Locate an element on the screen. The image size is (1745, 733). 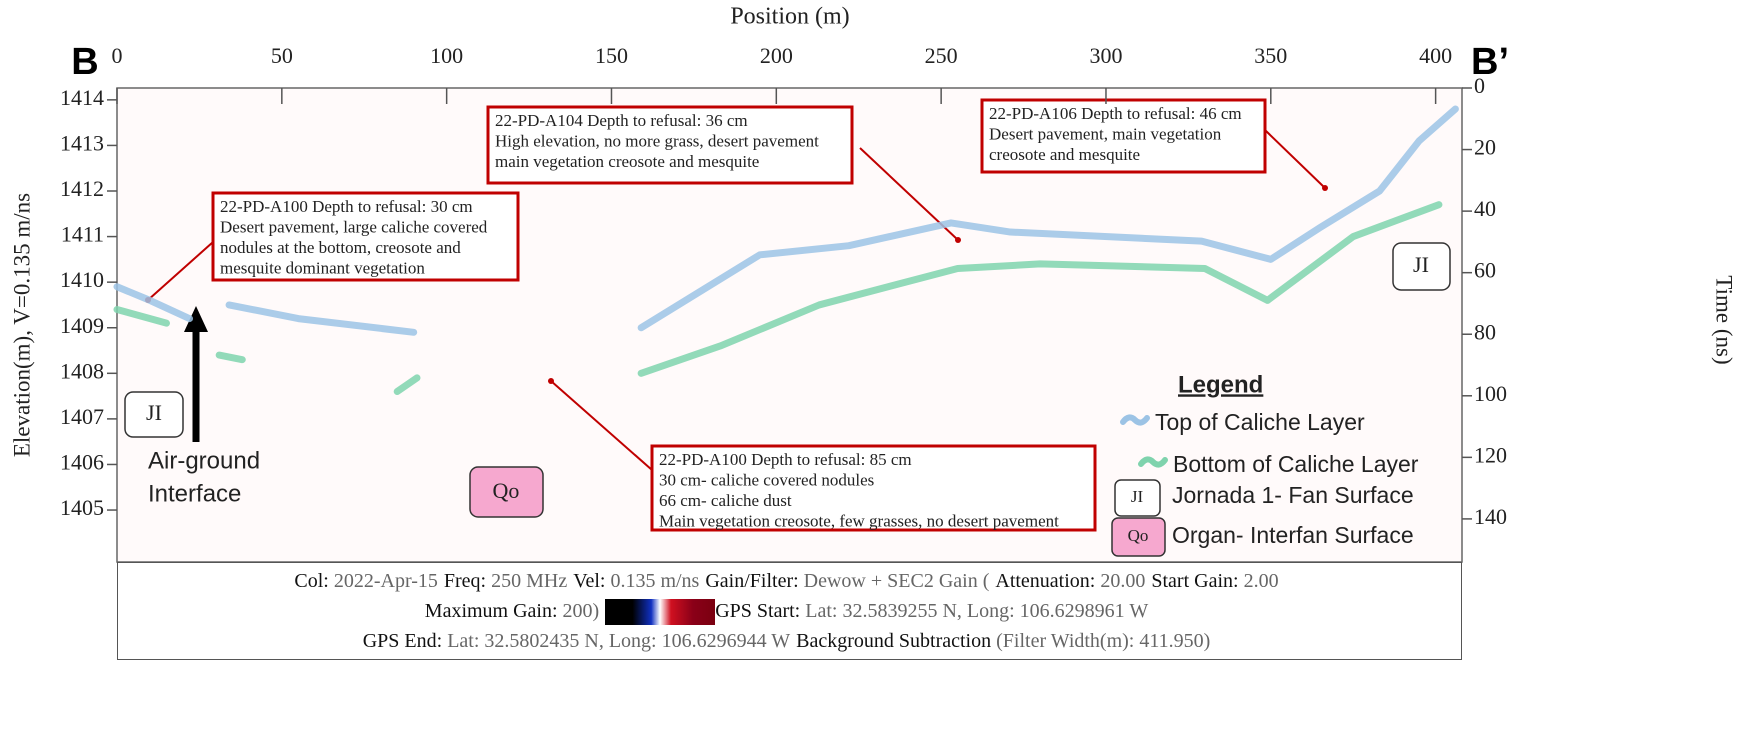
y-tick-label: 1409 is located at coordinates (82, 325).